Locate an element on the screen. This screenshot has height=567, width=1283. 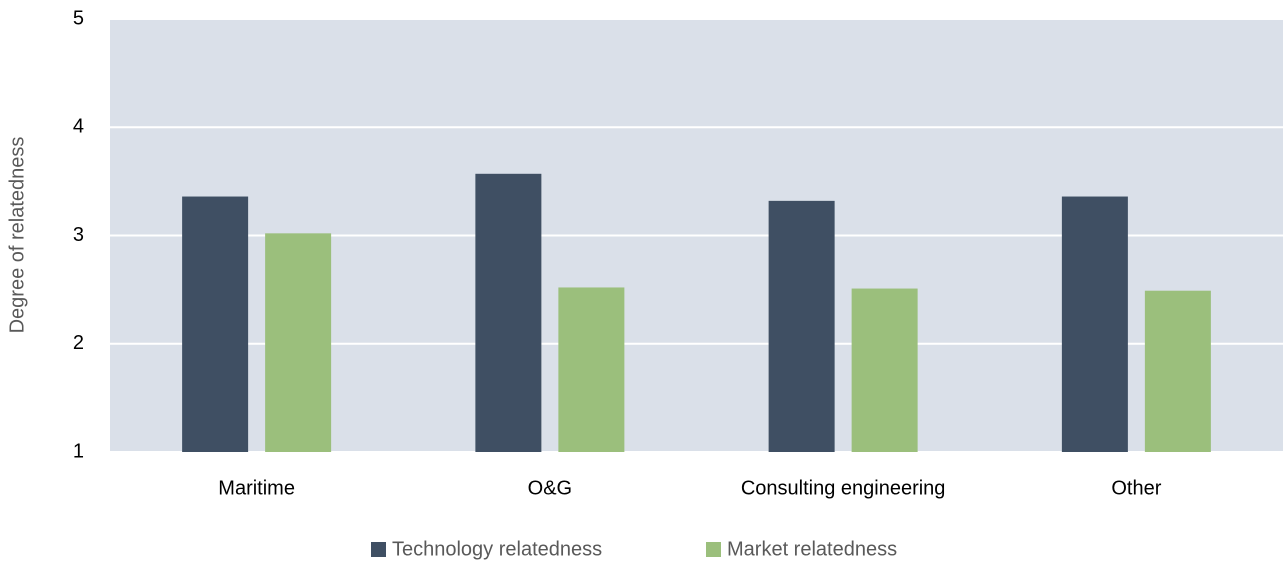
y-tick-label: 1 is located at coordinates (78, 451).